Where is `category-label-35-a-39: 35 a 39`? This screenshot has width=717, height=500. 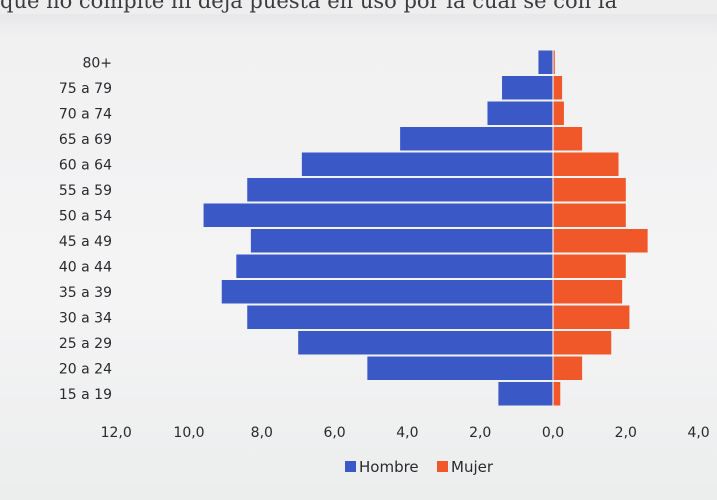 category-label-35-a-39: 35 a 39 is located at coordinates (85, 293).